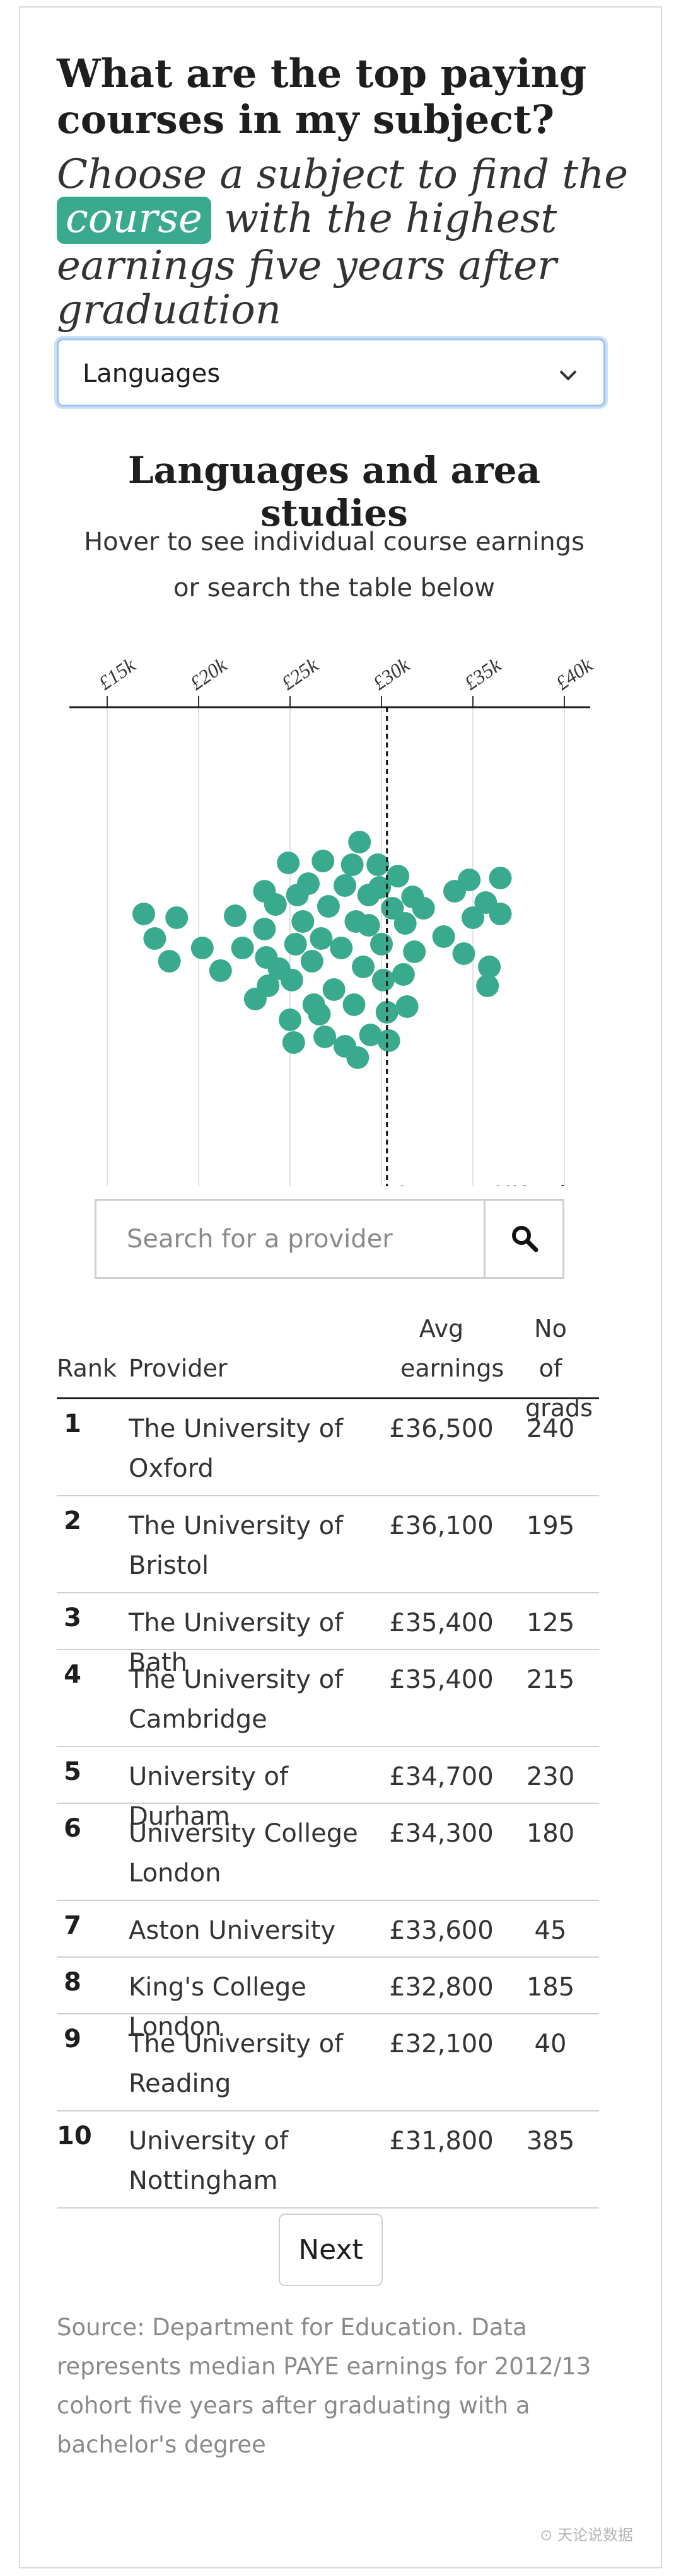 The height and width of the screenshot is (2576, 681). I want to click on subject-select-value: Languages, so click(152, 373).